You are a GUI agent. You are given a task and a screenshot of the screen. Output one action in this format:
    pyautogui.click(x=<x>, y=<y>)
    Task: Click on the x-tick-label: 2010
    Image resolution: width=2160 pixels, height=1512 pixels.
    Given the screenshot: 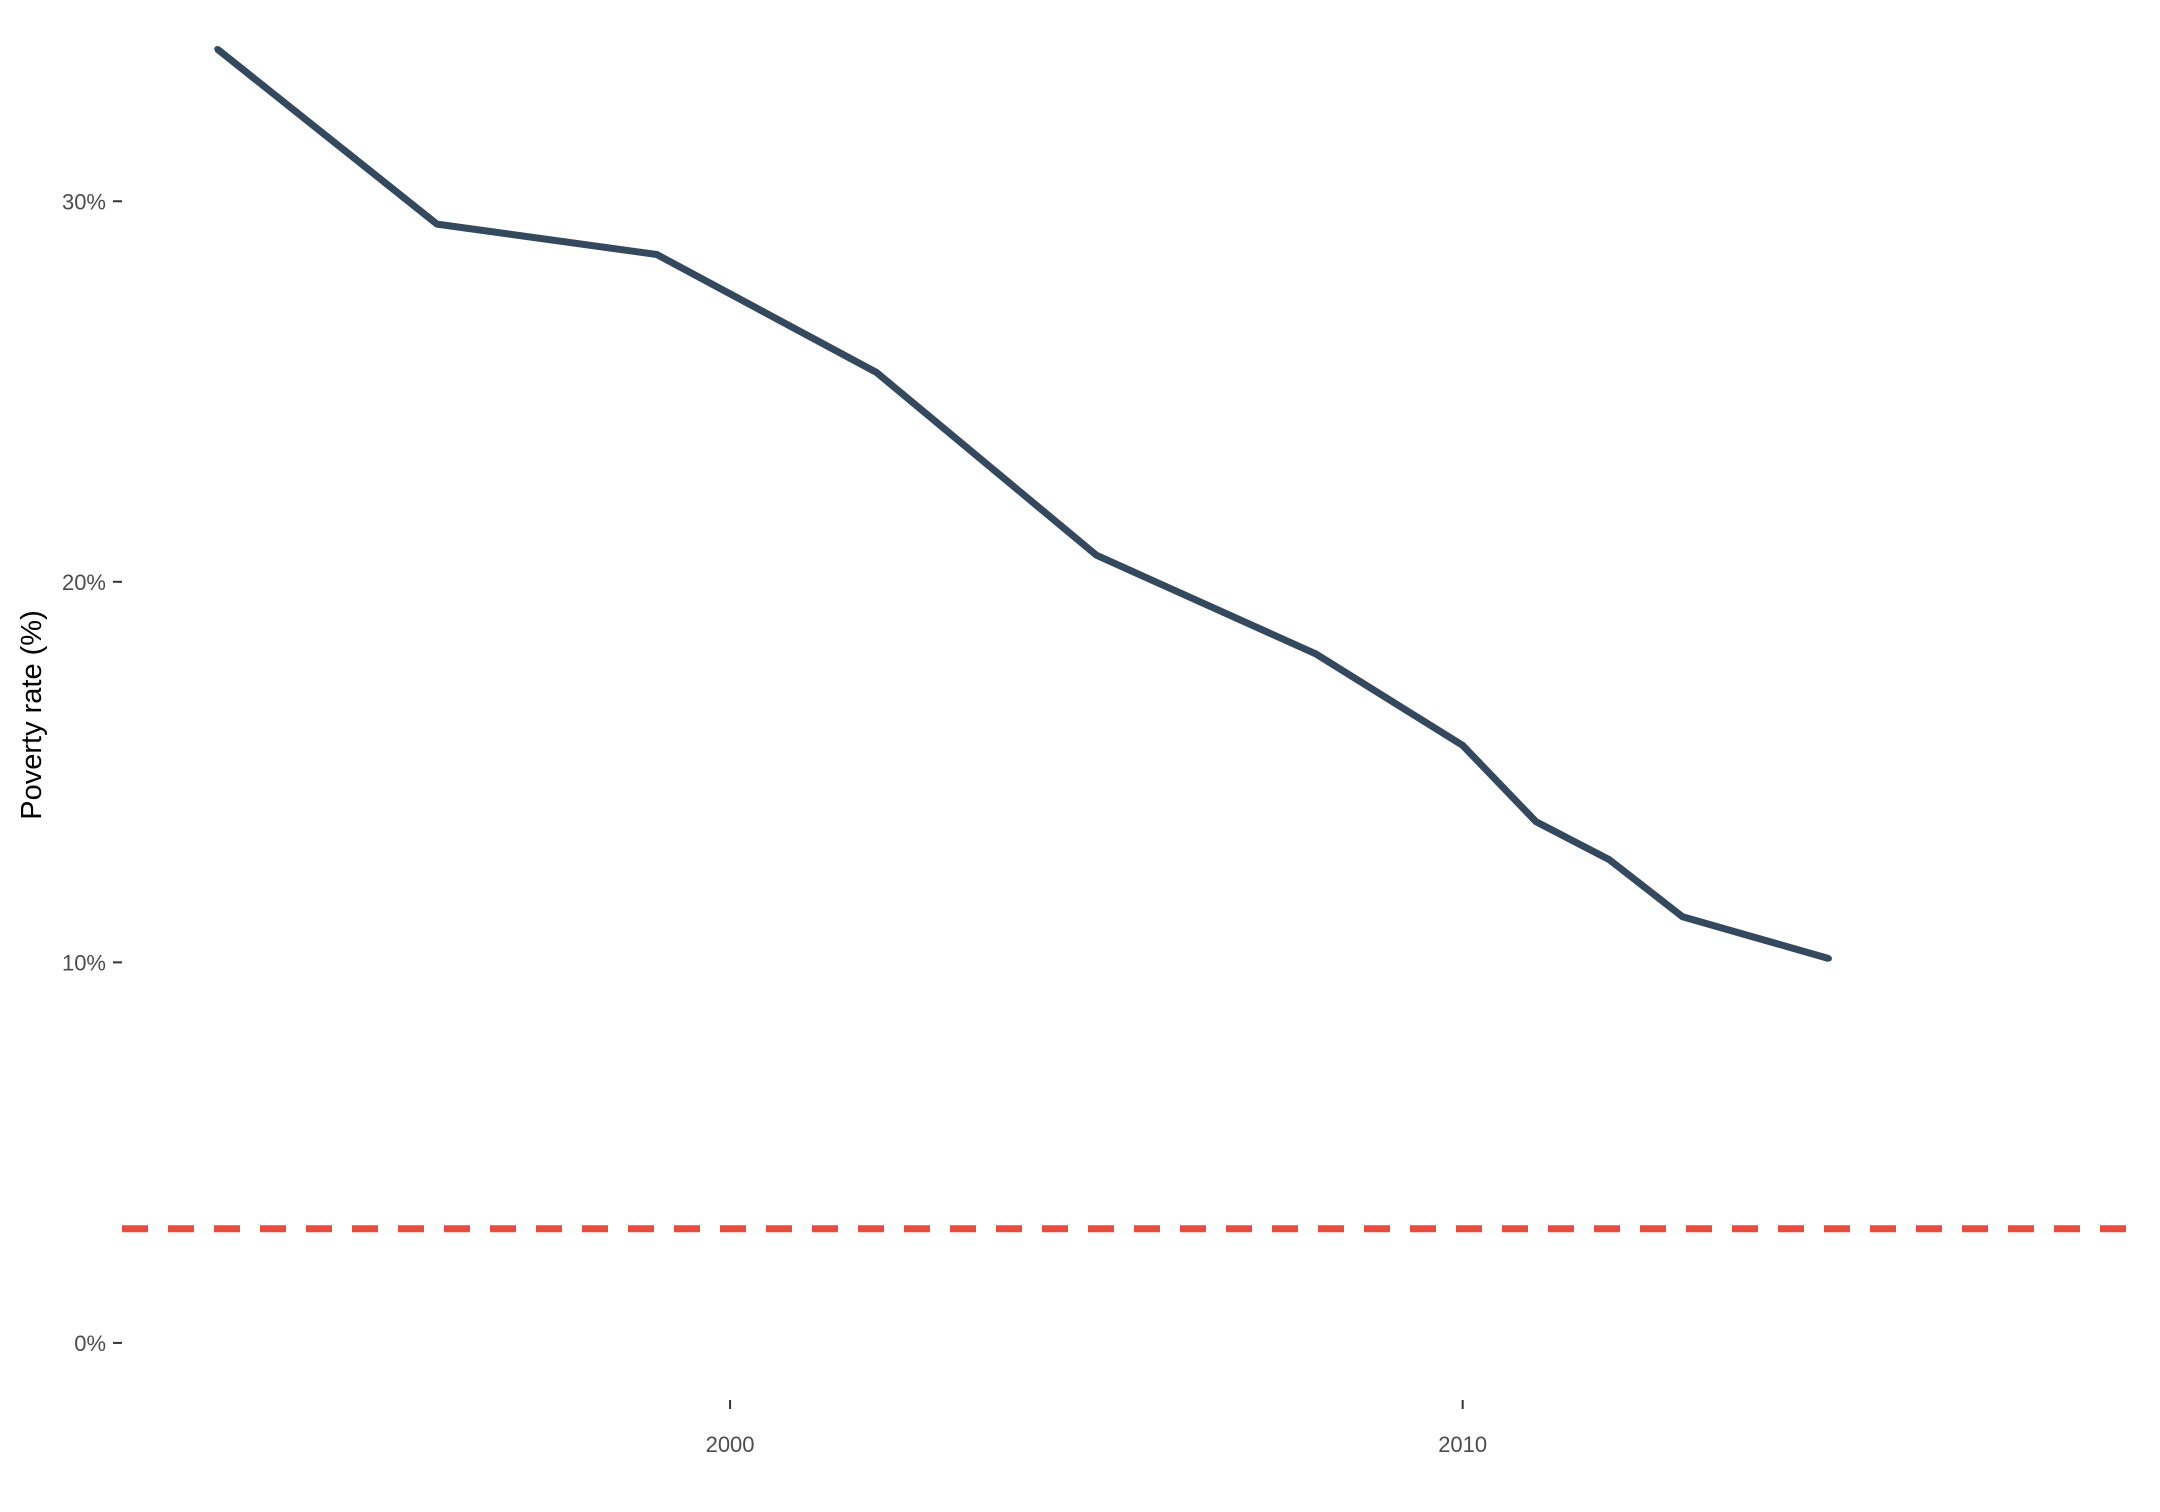 What is the action you would take?
    pyautogui.click(x=1462, y=1444)
    